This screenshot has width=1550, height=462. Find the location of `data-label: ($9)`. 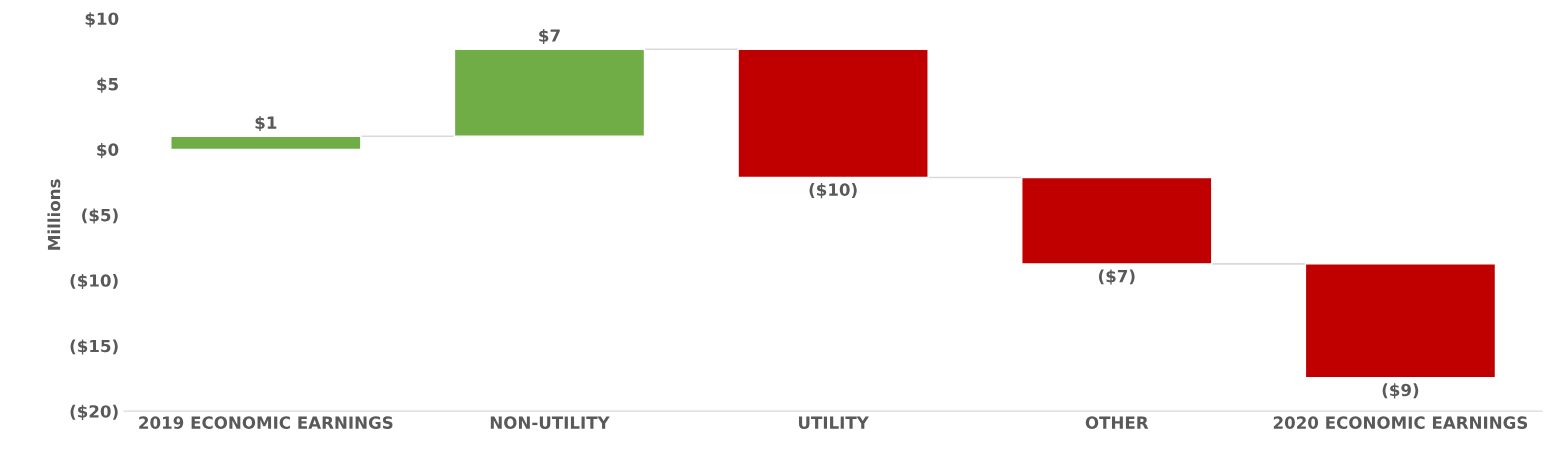

data-label: ($9) is located at coordinates (1400, 391).